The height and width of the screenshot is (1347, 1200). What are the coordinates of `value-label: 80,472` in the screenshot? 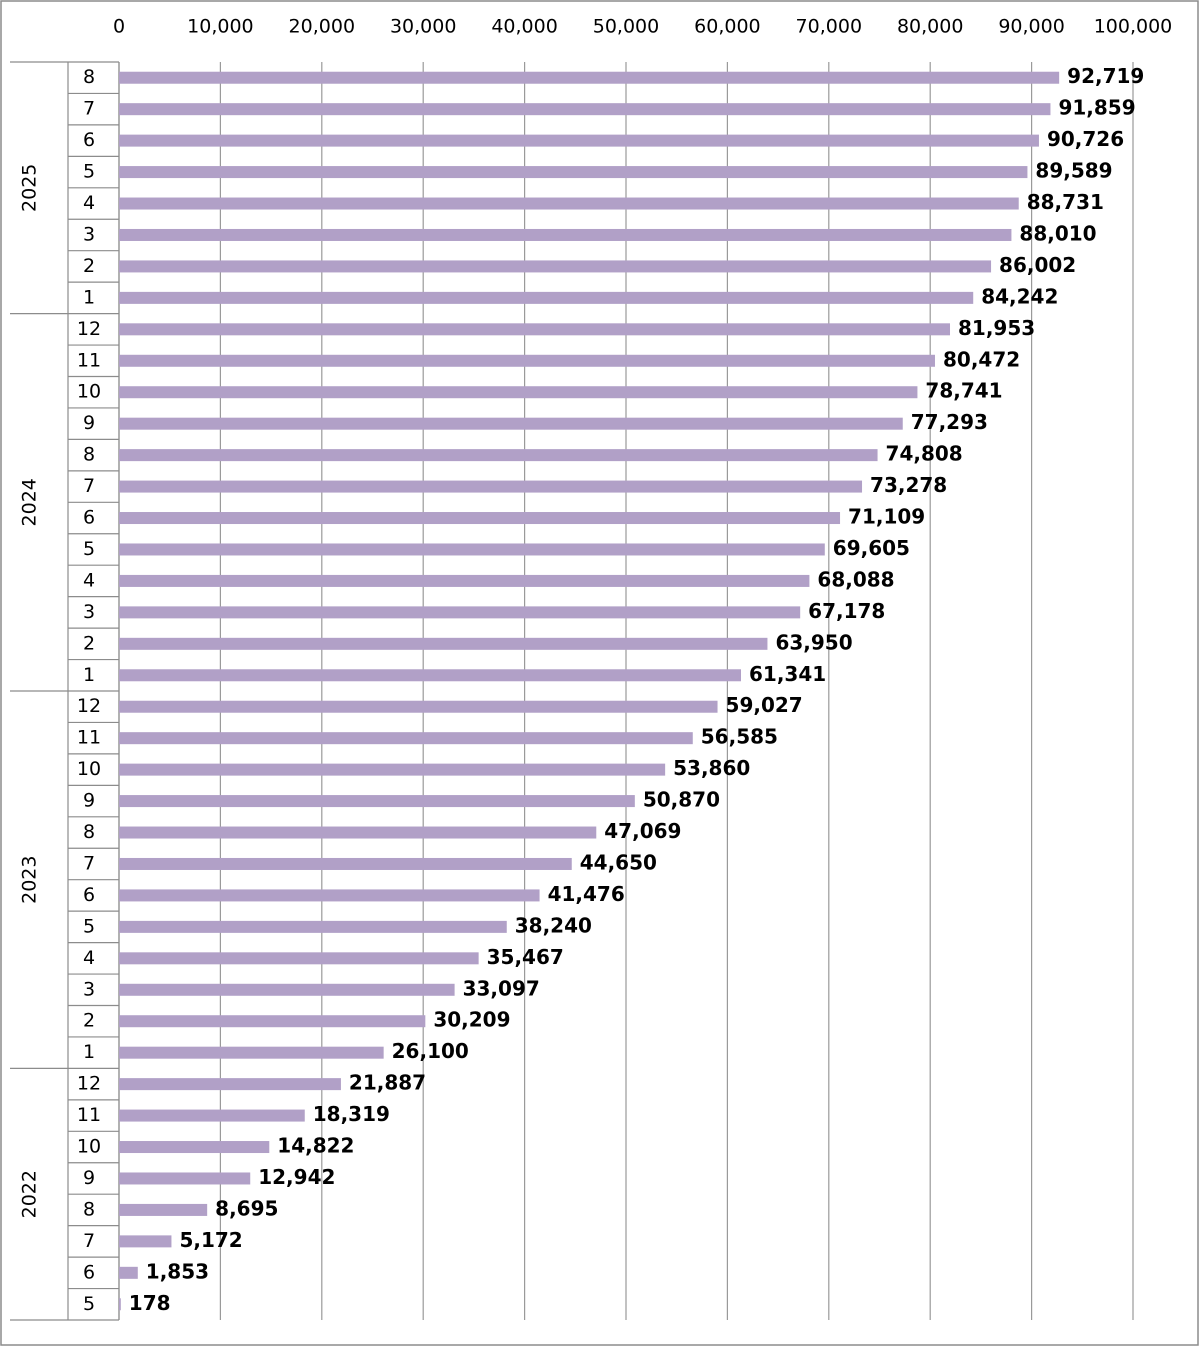 It's located at (981, 359).